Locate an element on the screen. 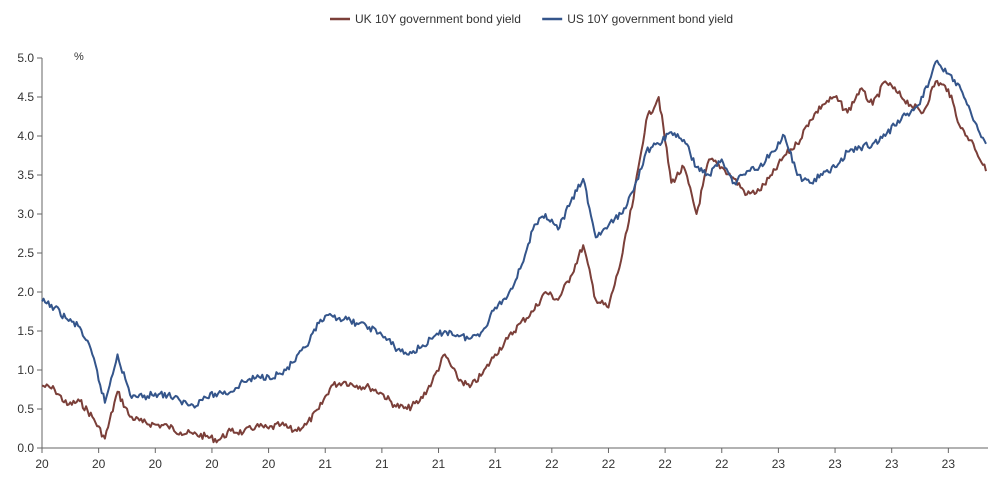 Image resolution: width=1008 pixels, height=477 pixels. y-tick-label: 2.5 is located at coordinates (25, 253).